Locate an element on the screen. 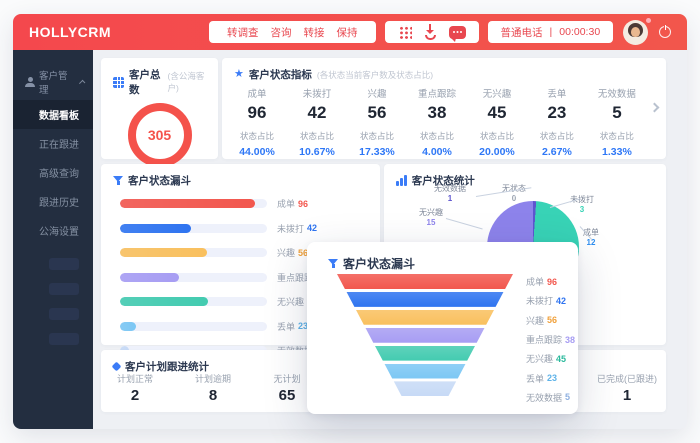  call-type-label: 普通电话 is located at coordinates (521, 32).